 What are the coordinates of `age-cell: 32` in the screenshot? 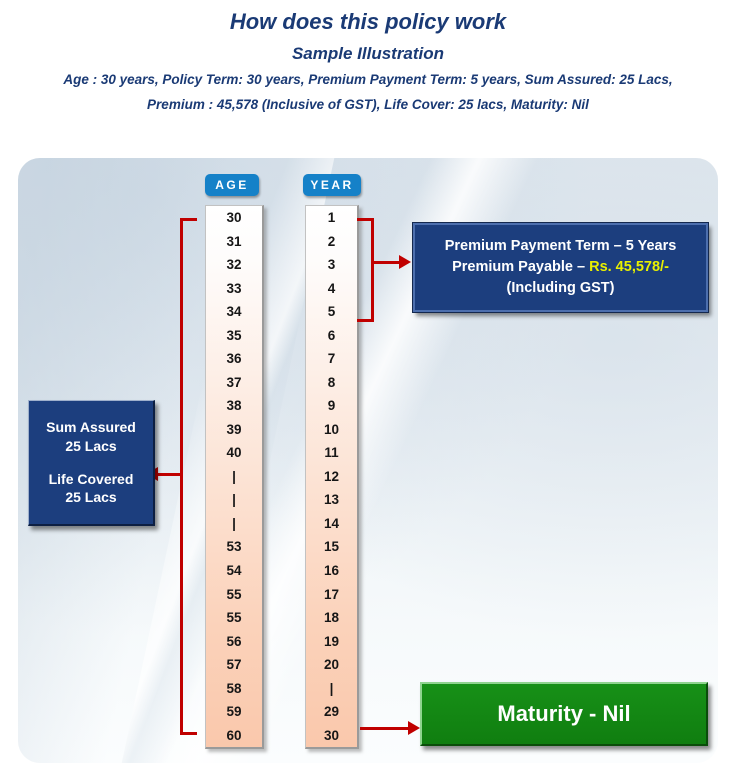 It's located at (234, 265).